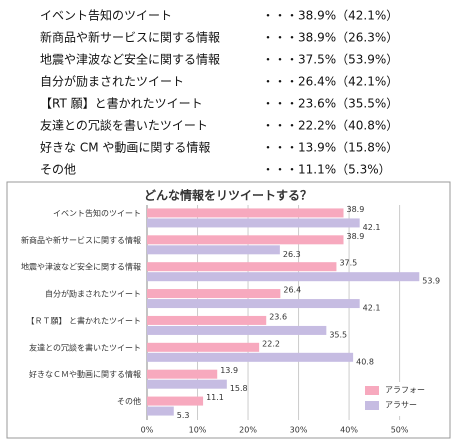  I want to click on list-value: ・・・11.1%（5.3%）, so click(326, 170).